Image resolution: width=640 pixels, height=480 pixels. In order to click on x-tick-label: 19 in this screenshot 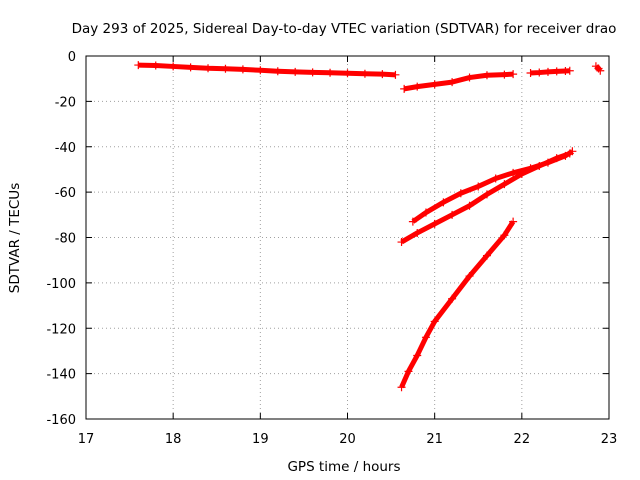, I will do `click(260, 439)`.